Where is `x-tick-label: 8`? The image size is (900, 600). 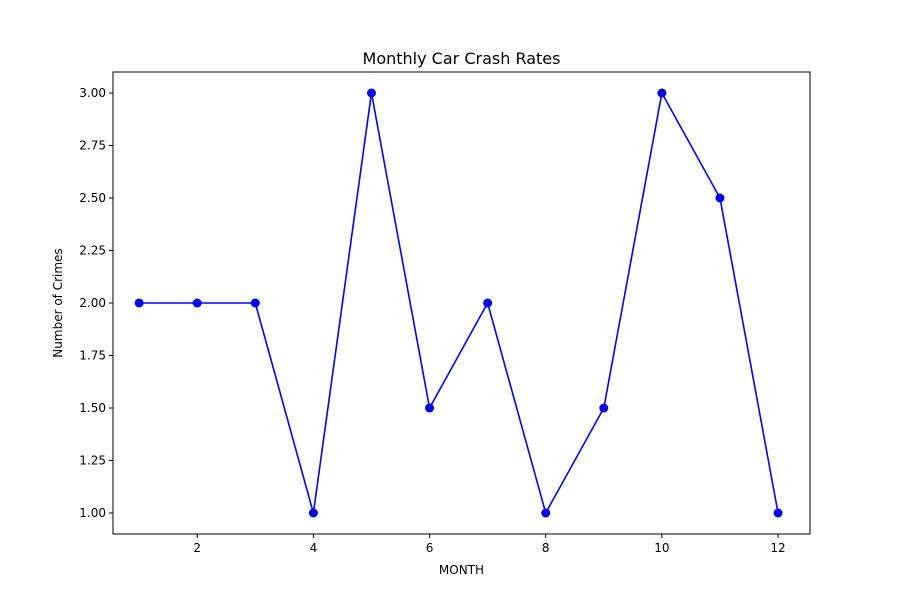
x-tick-label: 8 is located at coordinates (546, 548).